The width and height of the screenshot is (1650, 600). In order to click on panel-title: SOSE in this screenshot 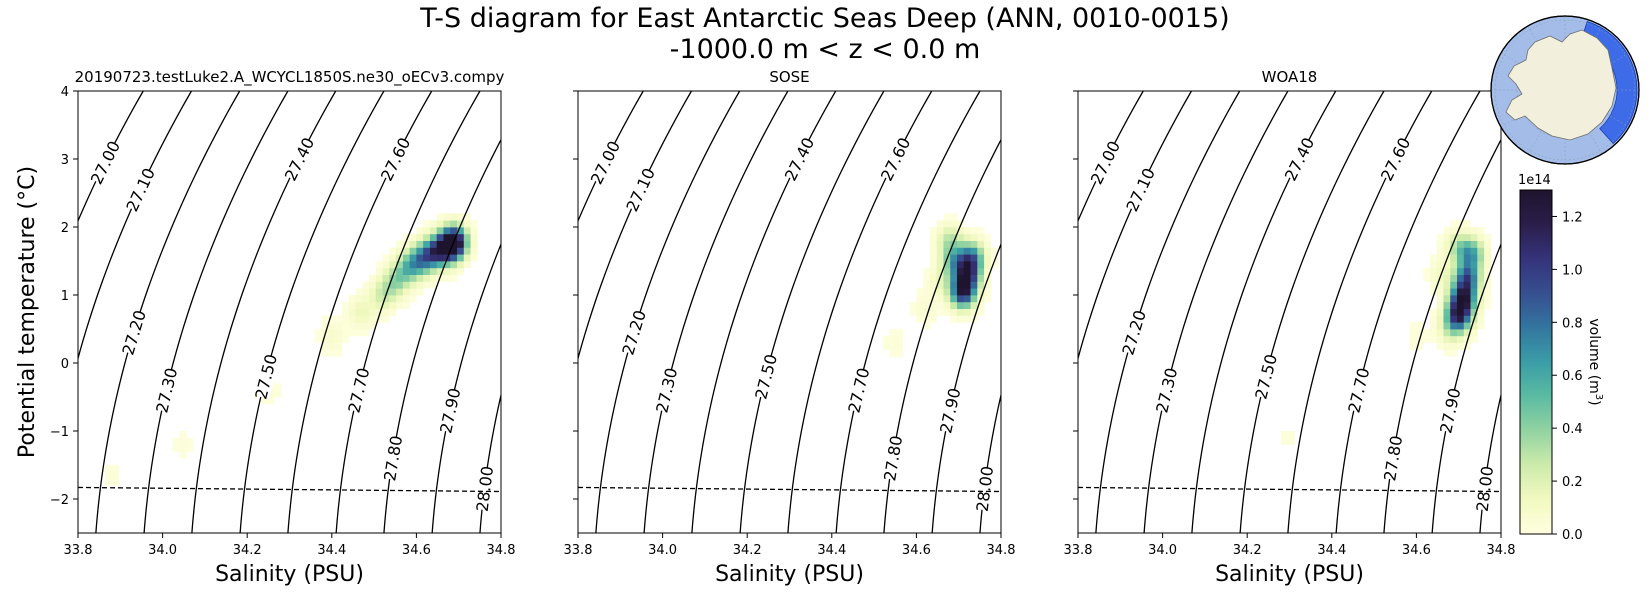, I will do `click(789, 77)`.